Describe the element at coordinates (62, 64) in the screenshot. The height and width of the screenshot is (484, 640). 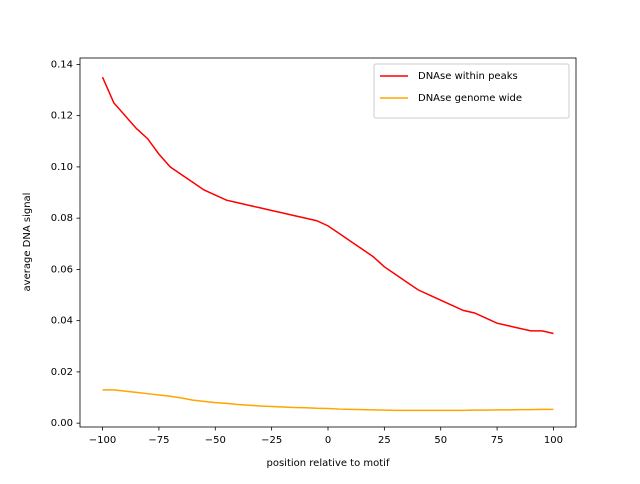
I see `y-tick-label: 0.14` at that location.